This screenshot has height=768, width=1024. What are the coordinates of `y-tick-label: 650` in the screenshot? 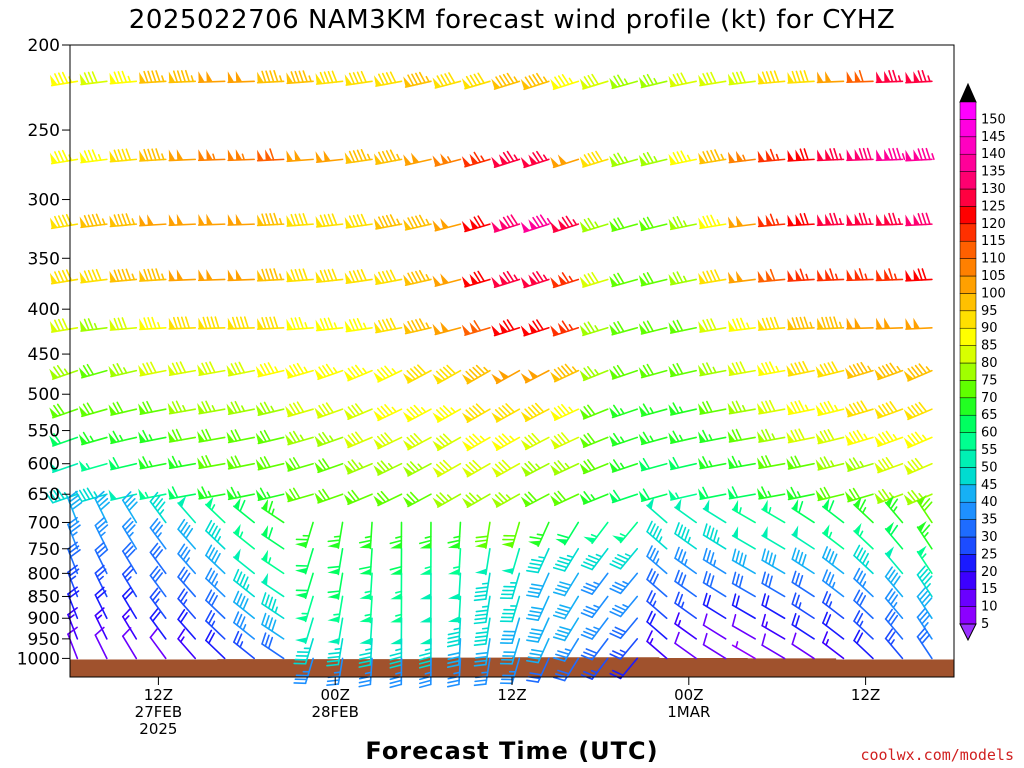 It's located at (44, 495).